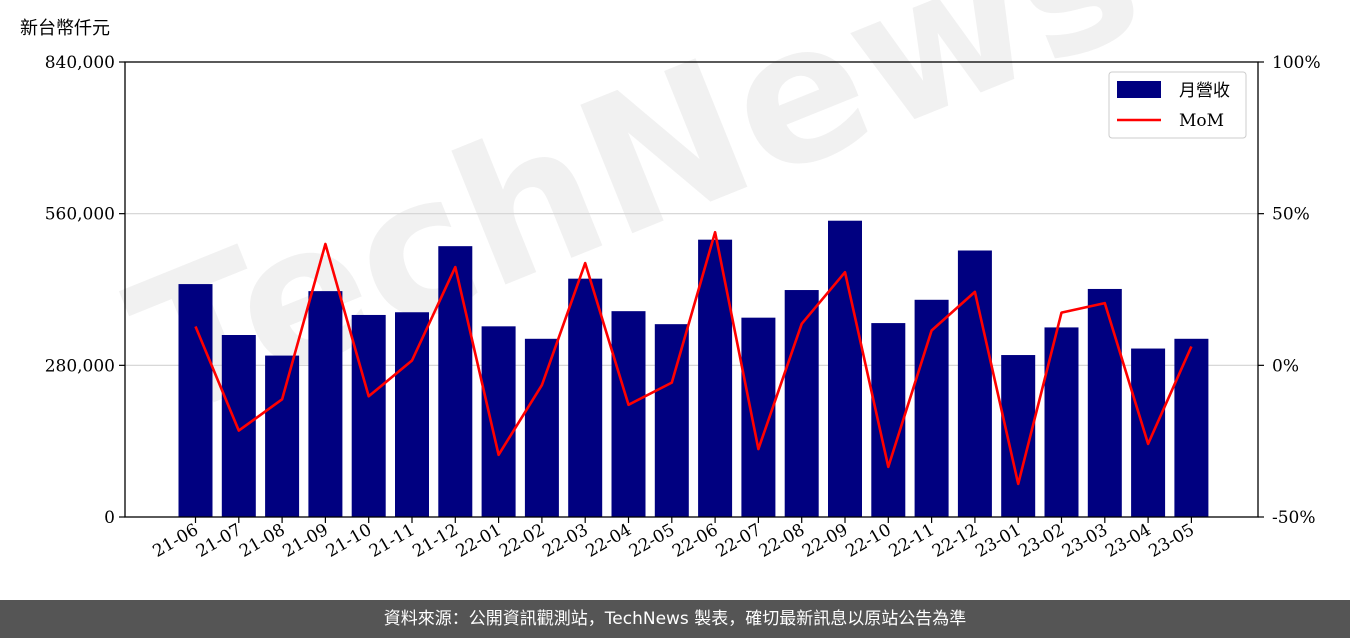  Describe the element at coordinates (80, 63) in the screenshot. I see `left-tick-label: 840,000` at that location.